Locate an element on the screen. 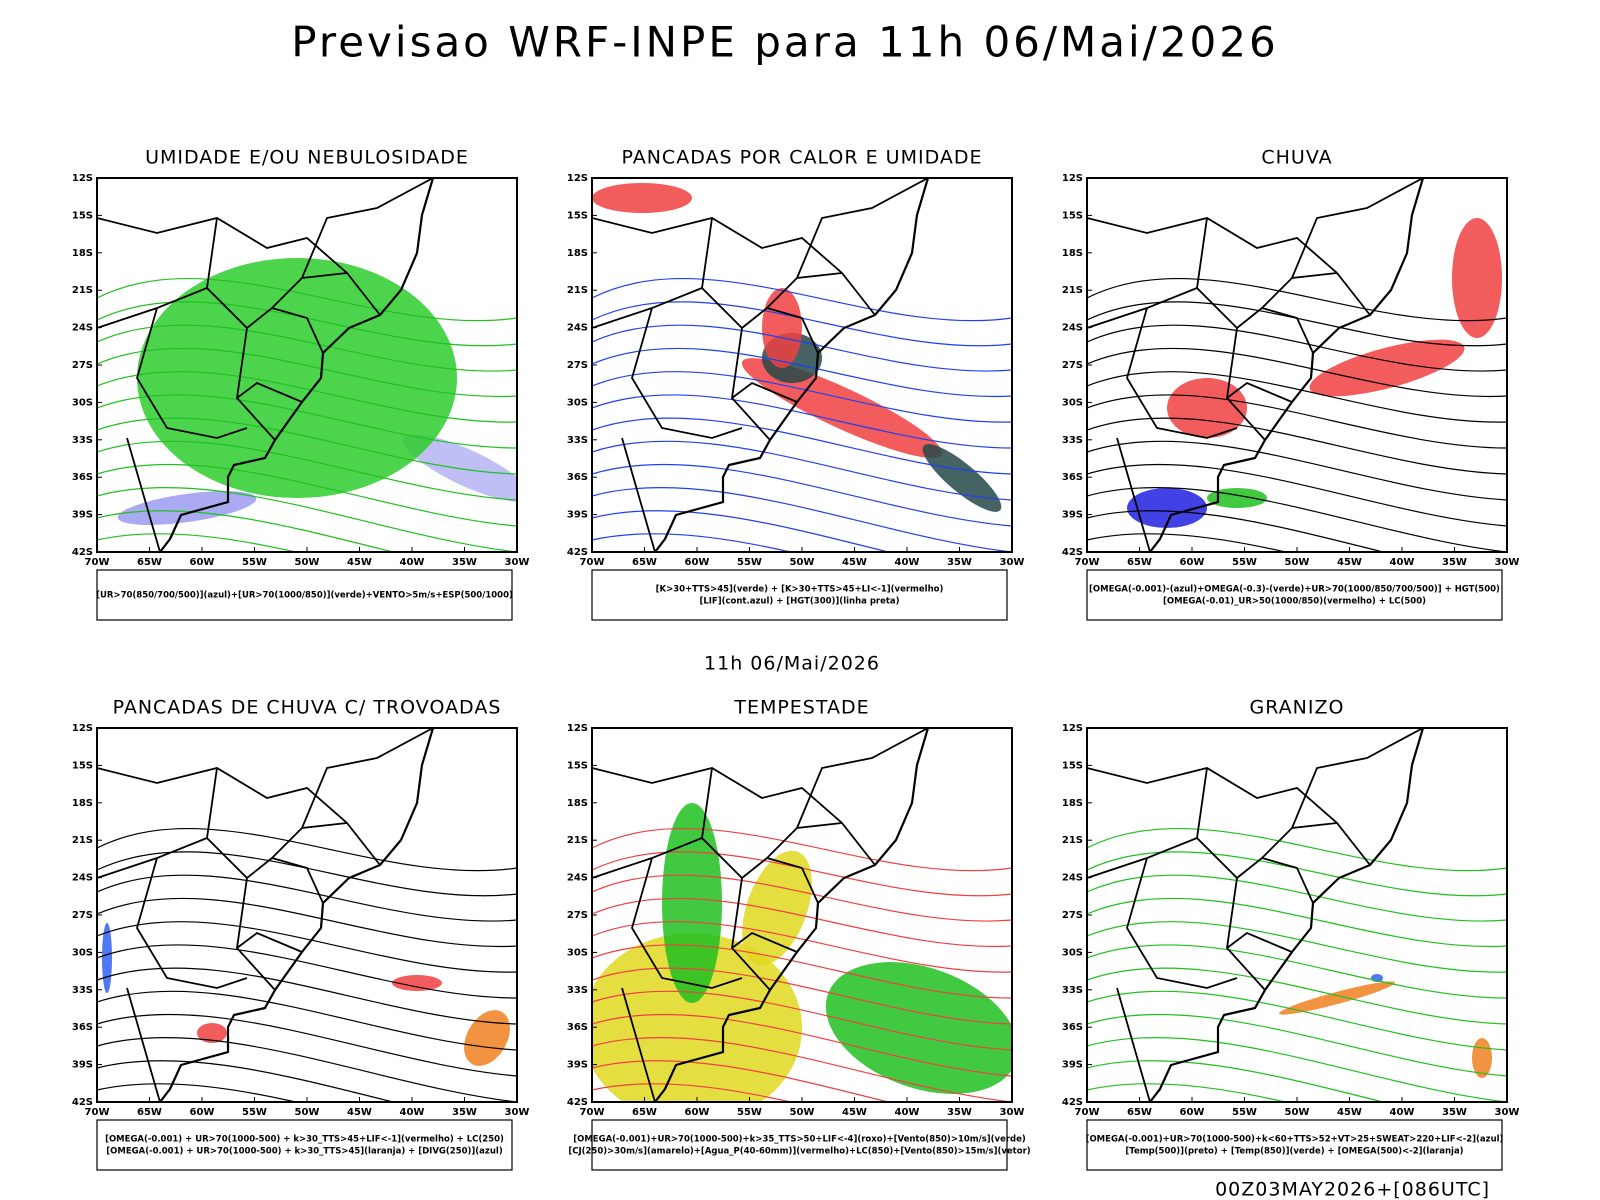  panel-title: PANCADAS DE CHUVA C/ TROVOADAS is located at coordinates (307, 708).